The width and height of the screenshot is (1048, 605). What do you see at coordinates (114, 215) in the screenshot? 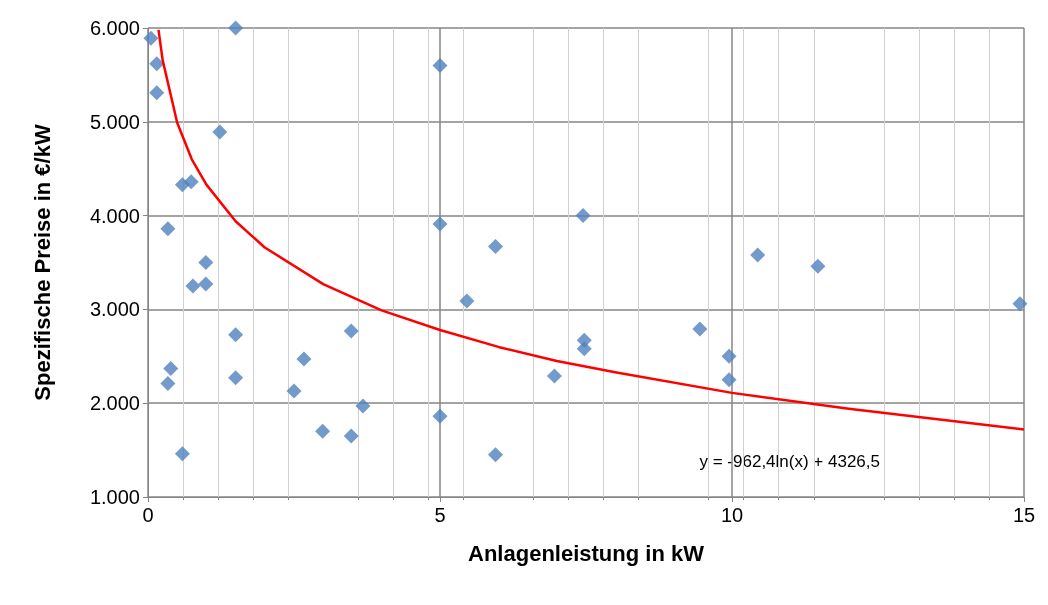
I see `y-tick-label: 4.000` at bounding box center [114, 215].